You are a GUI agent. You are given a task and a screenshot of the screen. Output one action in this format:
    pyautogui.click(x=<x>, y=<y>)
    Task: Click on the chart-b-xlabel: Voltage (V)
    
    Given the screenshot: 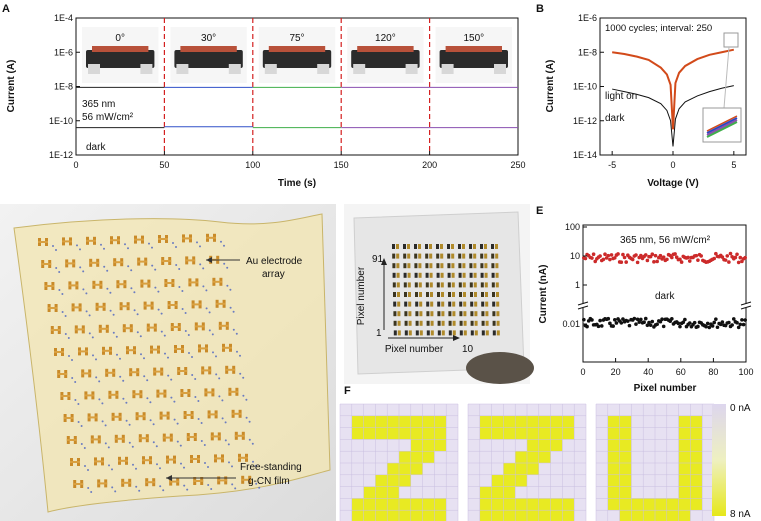 What is the action you would take?
    pyautogui.click(x=672, y=183)
    